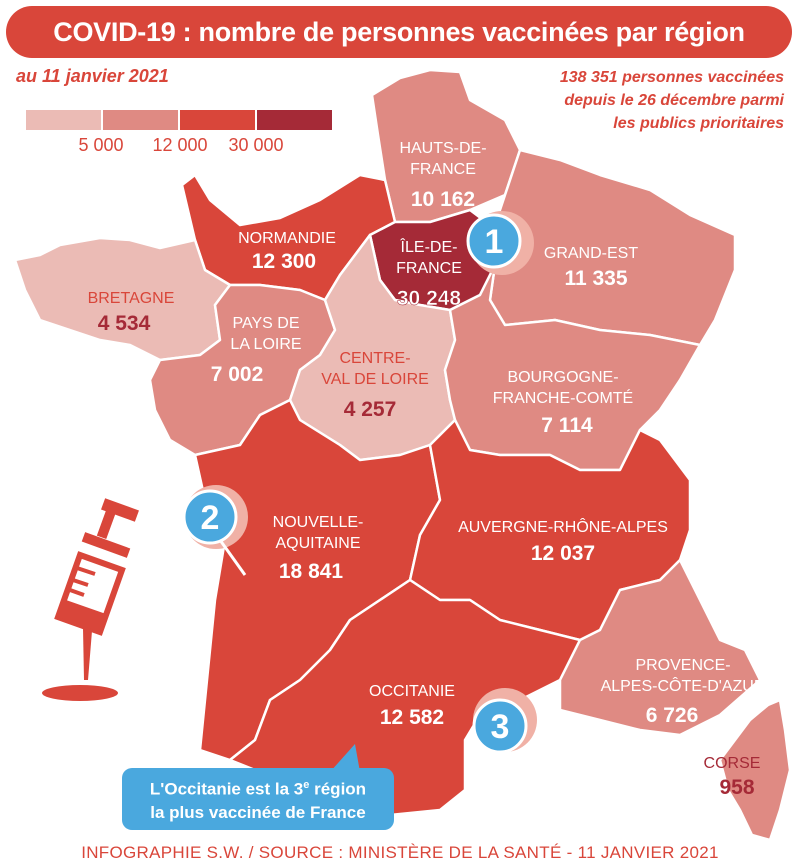 The width and height of the screenshot is (800, 867). Describe the element at coordinates (287, 238) in the screenshot. I see `label-normandie: NORMANDIE` at that location.